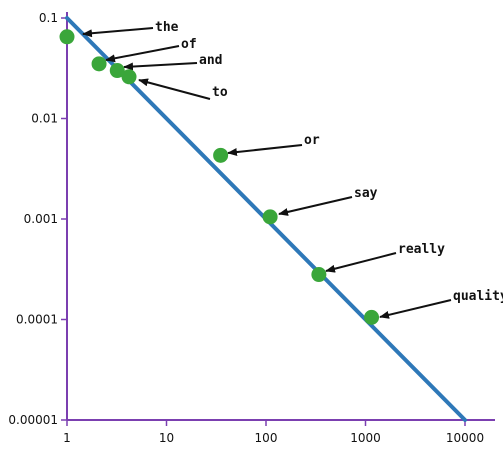  What do you see at coordinates (221, 155) in the screenshot?
I see `data-point-or` at bounding box center [221, 155].